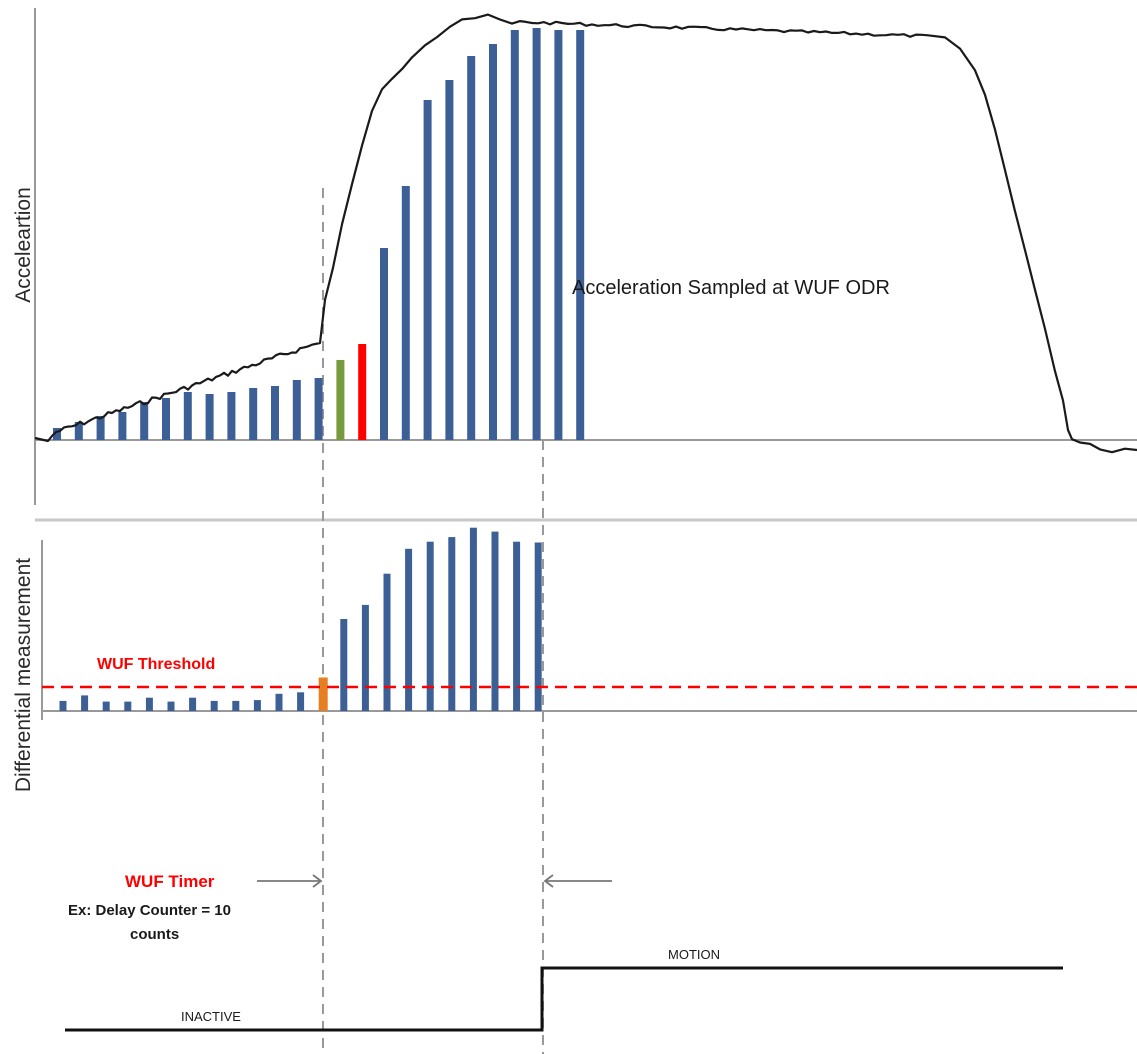  Describe the element at coordinates (340, 400) in the screenshot. I see `sample-bar-pre-trigger` at that location.